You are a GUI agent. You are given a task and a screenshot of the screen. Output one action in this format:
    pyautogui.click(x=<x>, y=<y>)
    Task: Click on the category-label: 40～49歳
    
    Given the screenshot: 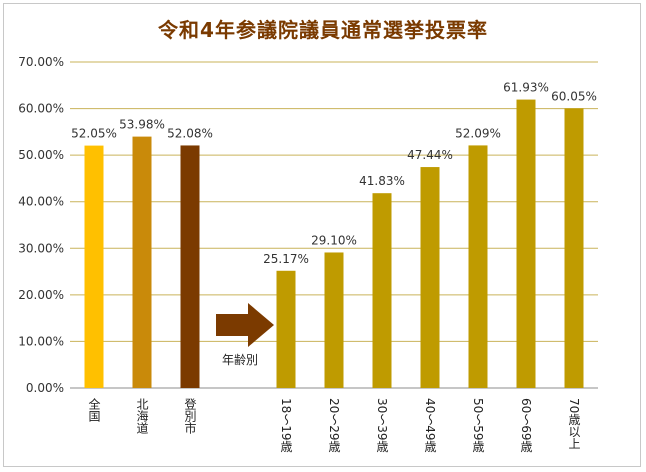 What is the action you would take?
    pyautogui.click(x=430, y=425)
    